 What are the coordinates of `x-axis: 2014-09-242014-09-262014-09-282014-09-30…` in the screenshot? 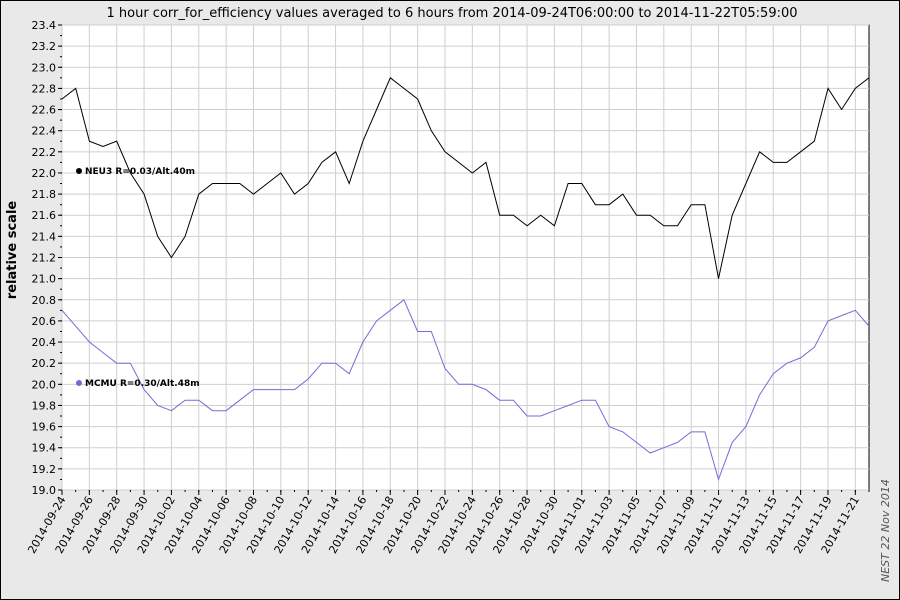 It's located at (447, 523).